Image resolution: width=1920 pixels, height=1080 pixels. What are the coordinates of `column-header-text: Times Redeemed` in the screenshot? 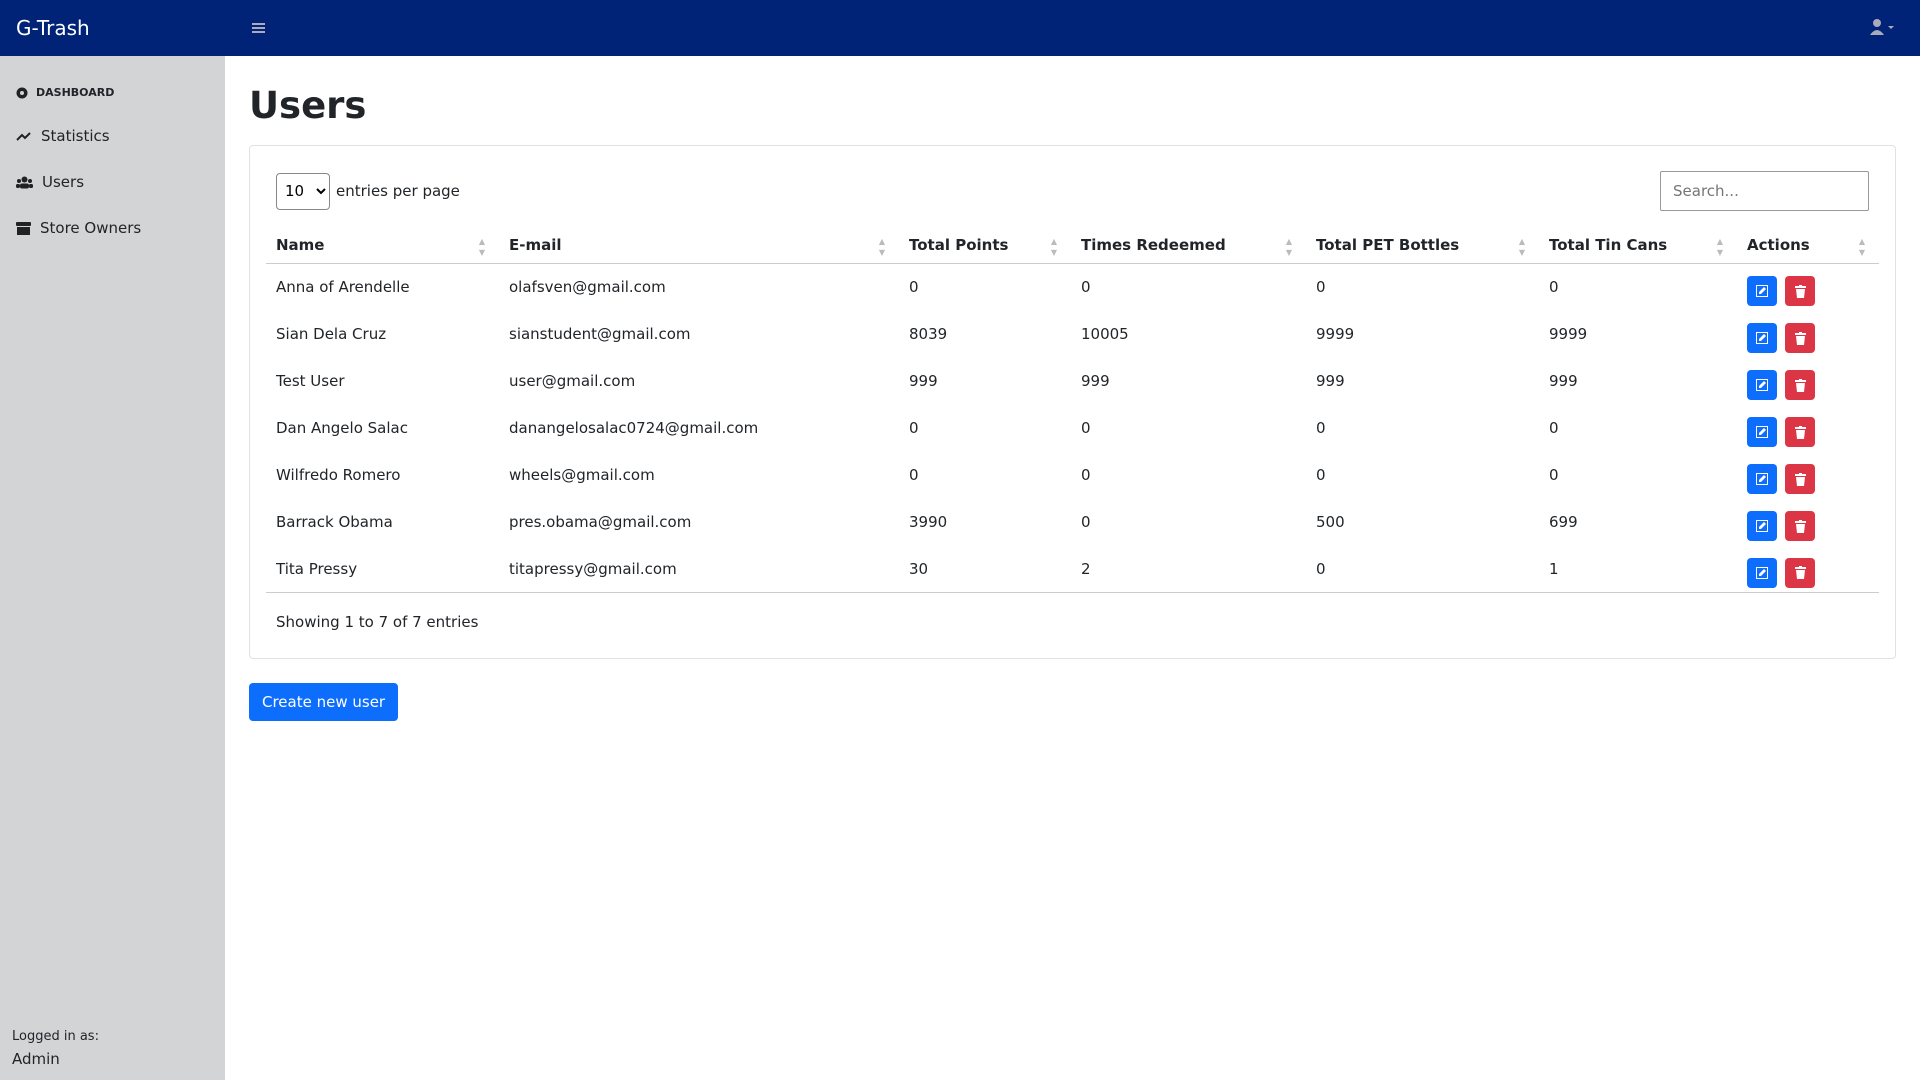 It's located at (1153, 245).